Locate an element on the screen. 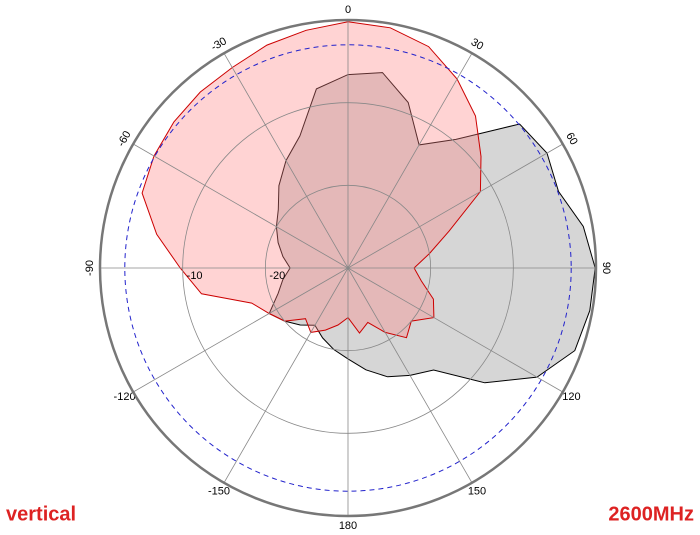 The width and height of the screenshot is (700, 535). angle-label: 120 is located at coordinates (571, 397).